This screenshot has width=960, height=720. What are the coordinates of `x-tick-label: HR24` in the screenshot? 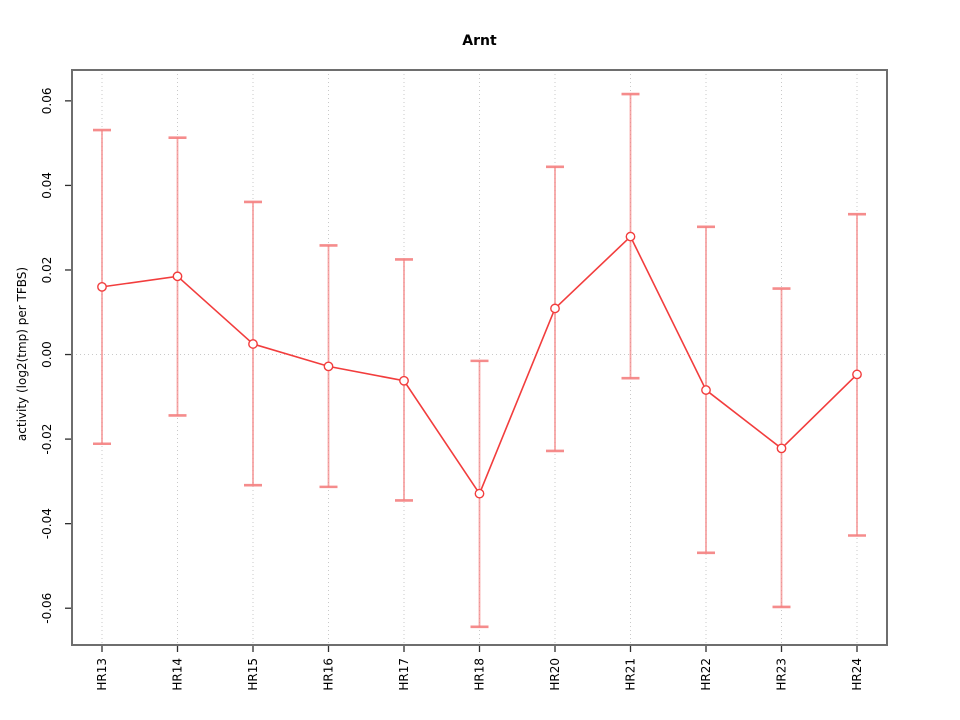 It's located at (857, 674).